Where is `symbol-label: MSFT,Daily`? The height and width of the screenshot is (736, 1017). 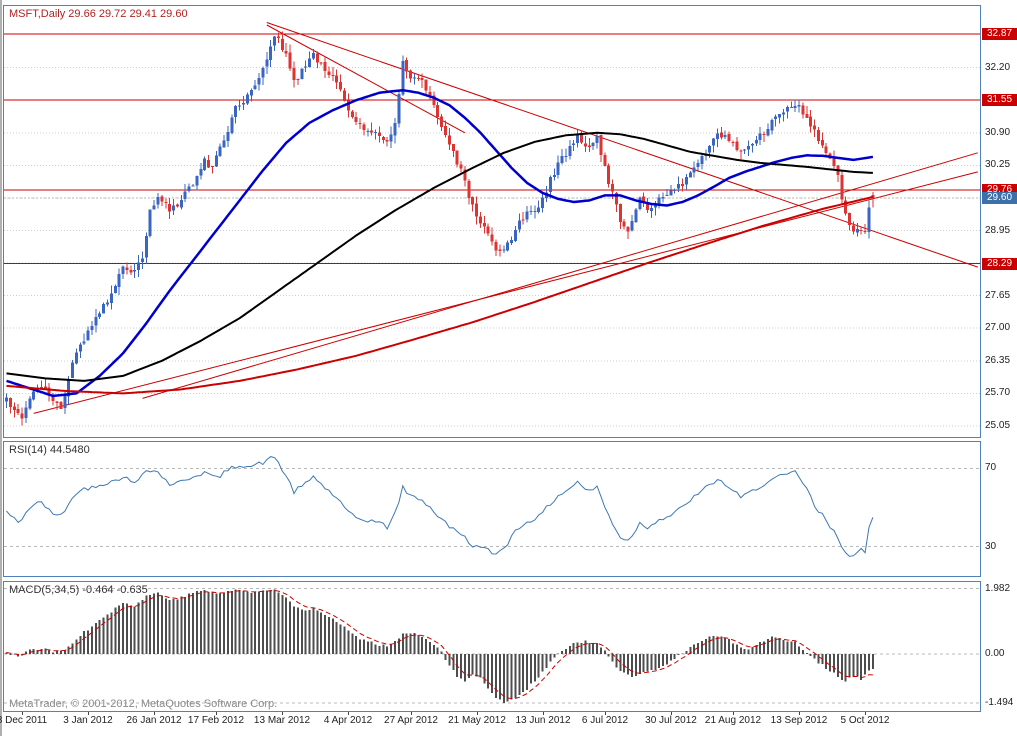
symbol-label: MSFT,Daily is located at coordinates (37, 14).